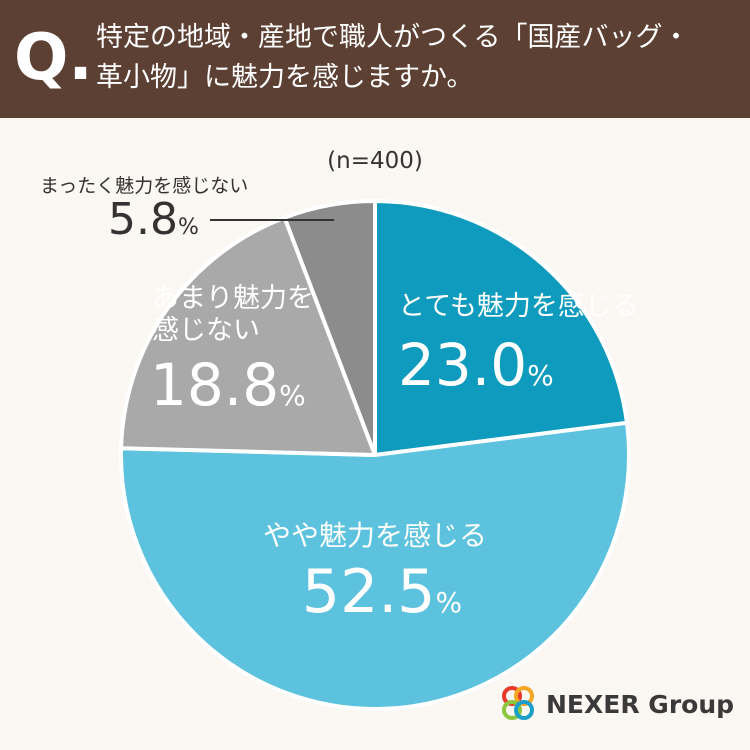 The width and height of the screenshot is (750, 750). Describe the element at coordinates (206, 330) in the screenshot. I see `slice-label-3-line-2: 感じない` at that location.